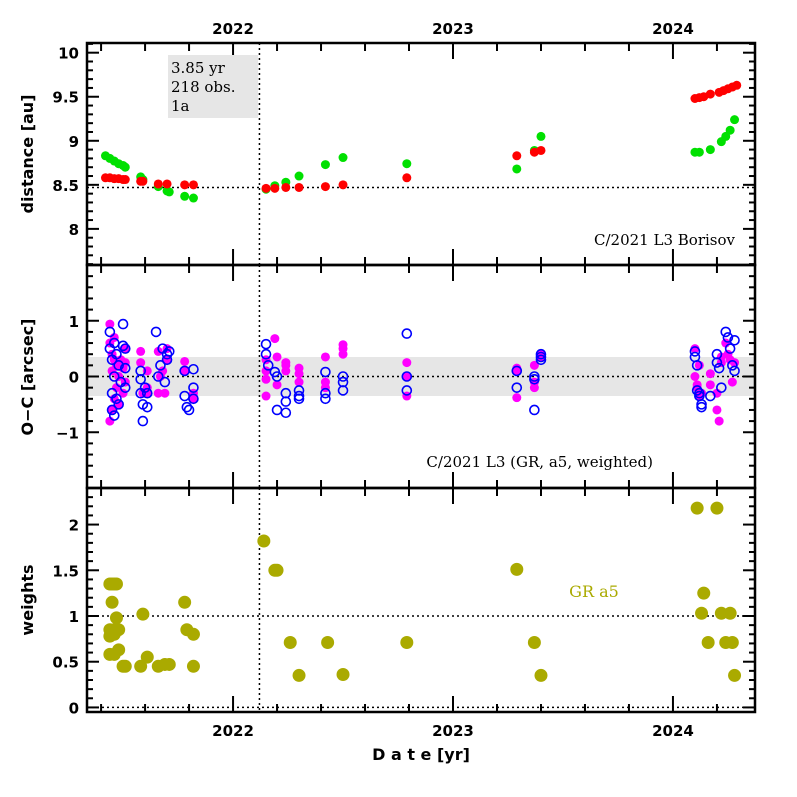 The image size is (797, 797). What do you see at coordinates (453, 731) in the screenshot?
I see `x-tick-label-bottom: 2023` at bounding box center [453, 731].